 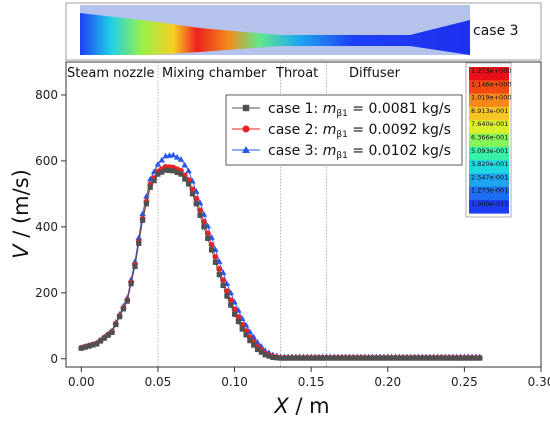 I want to click on colorbar-tick-label: 6.366e-001, so click(x=489, y=138).